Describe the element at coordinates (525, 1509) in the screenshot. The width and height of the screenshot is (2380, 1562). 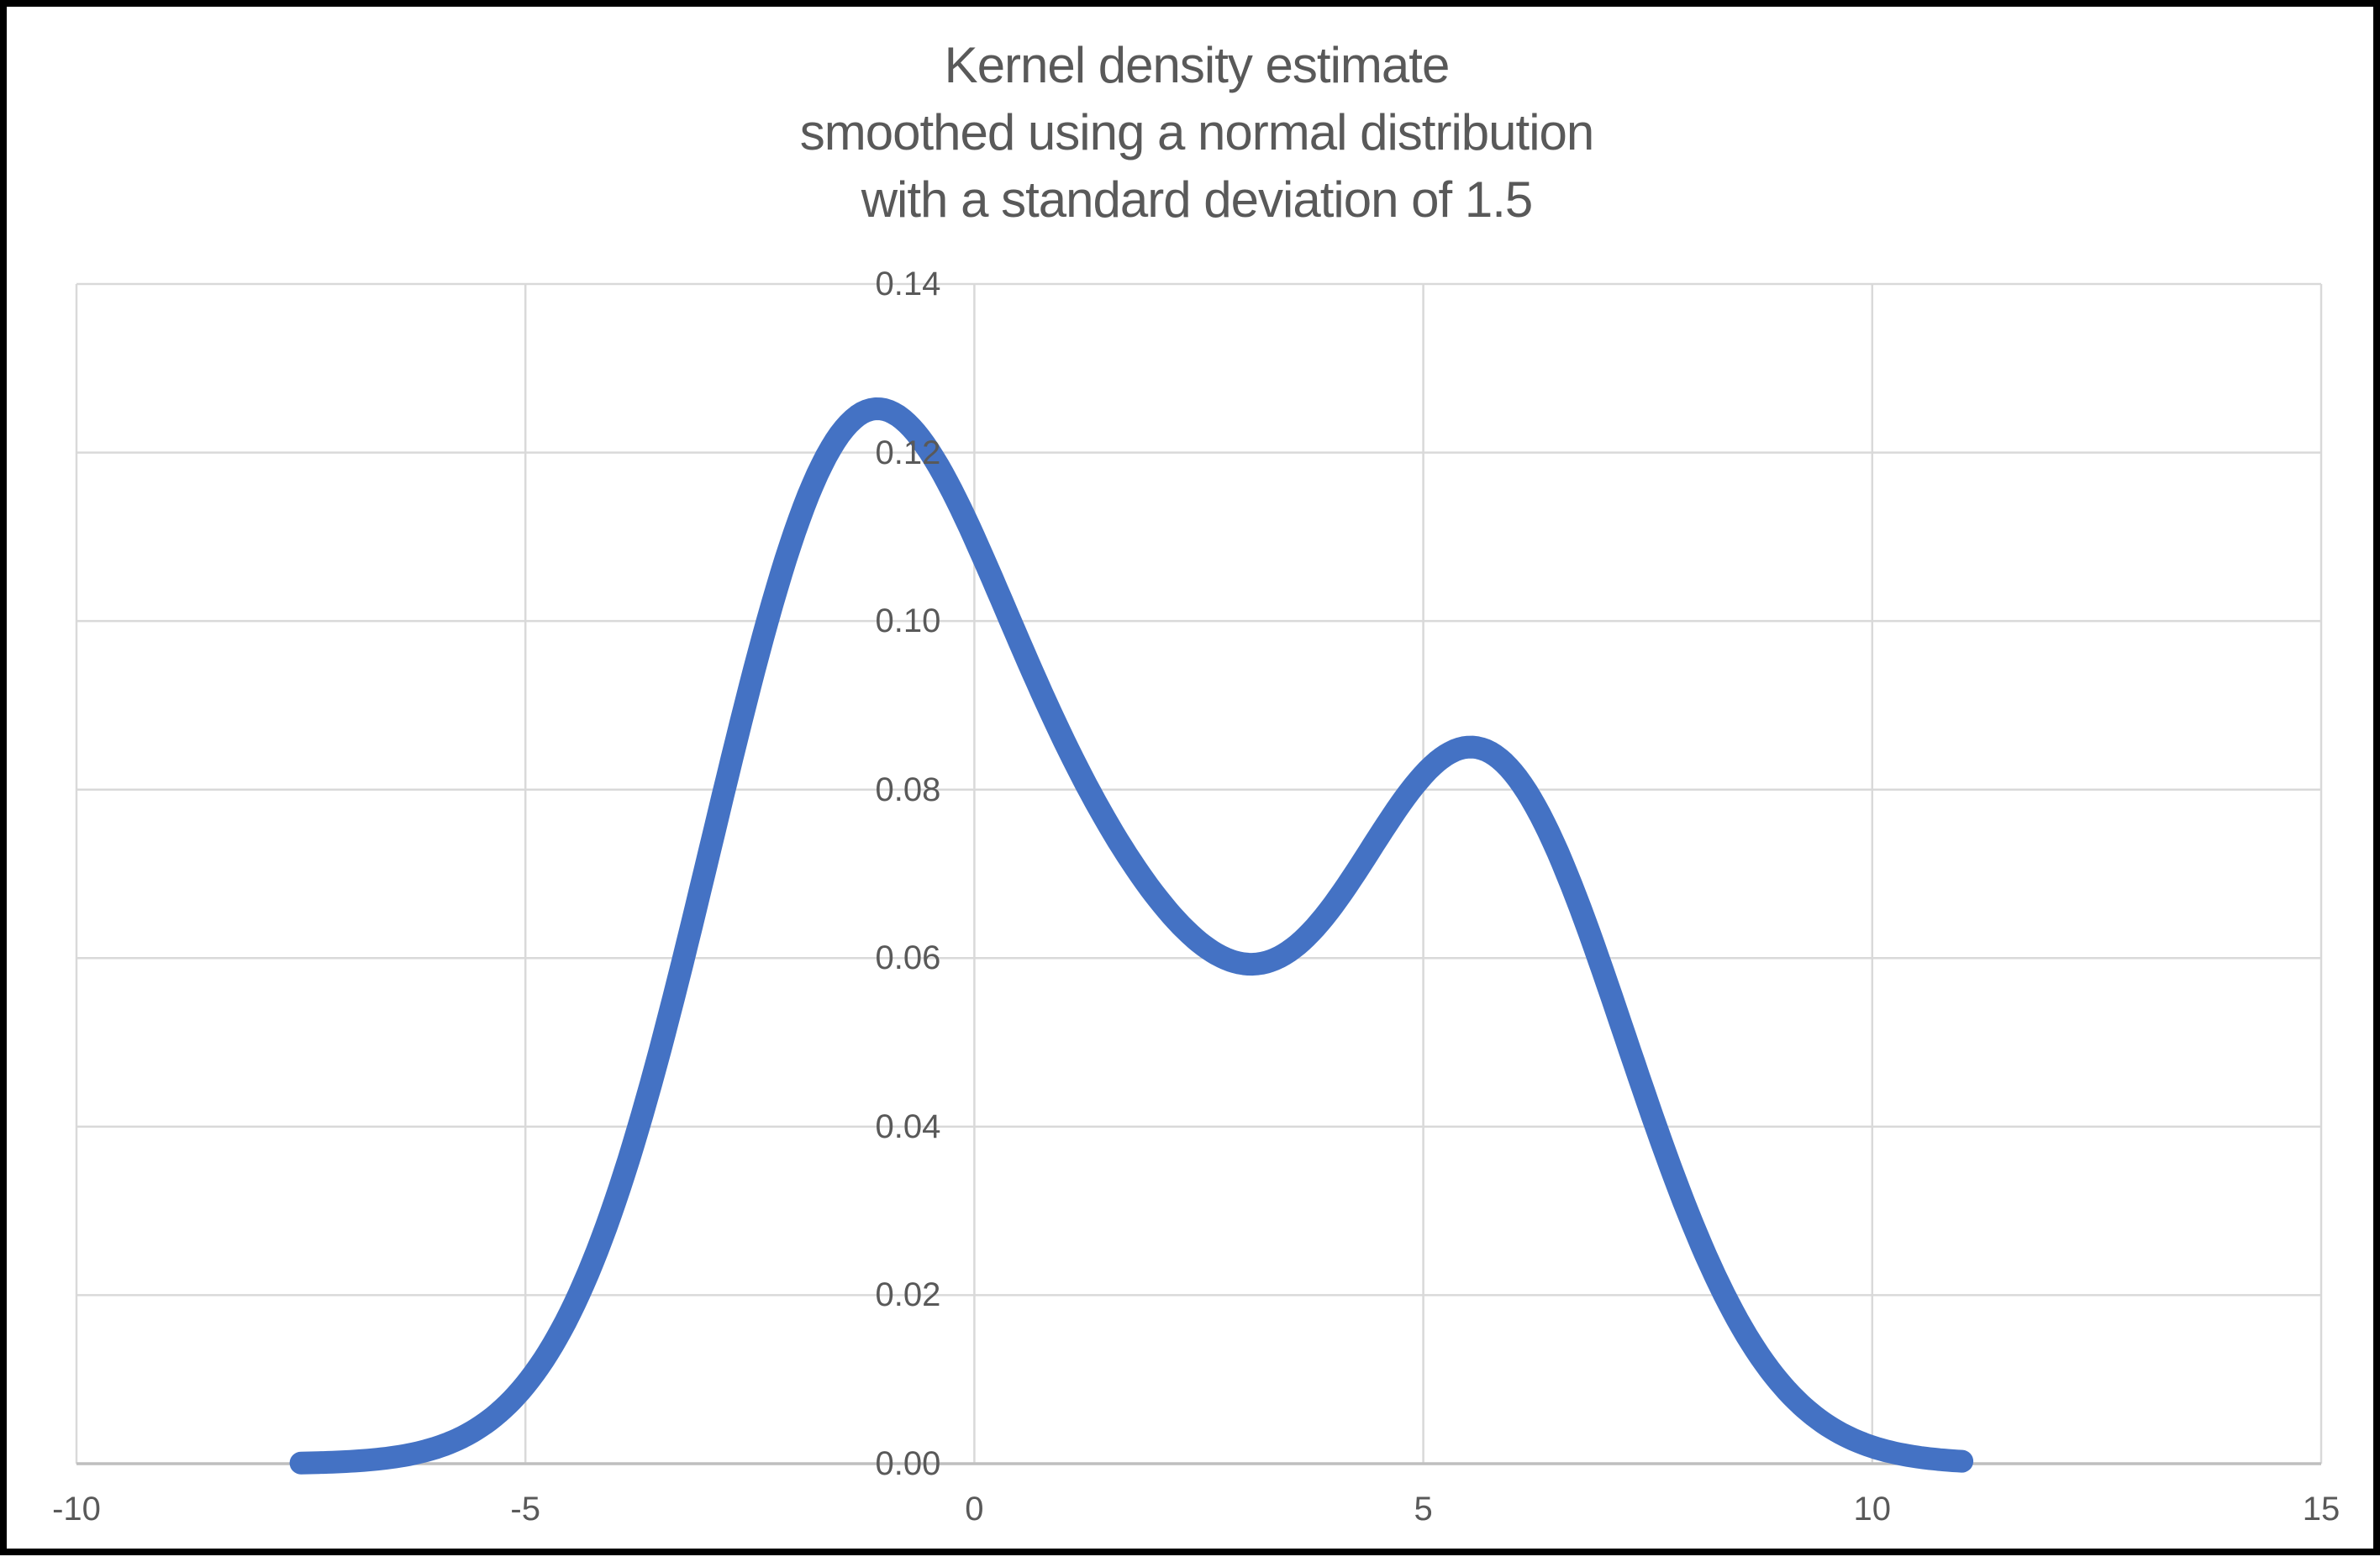
I see `x-axis-tick-label: -5` at that location.